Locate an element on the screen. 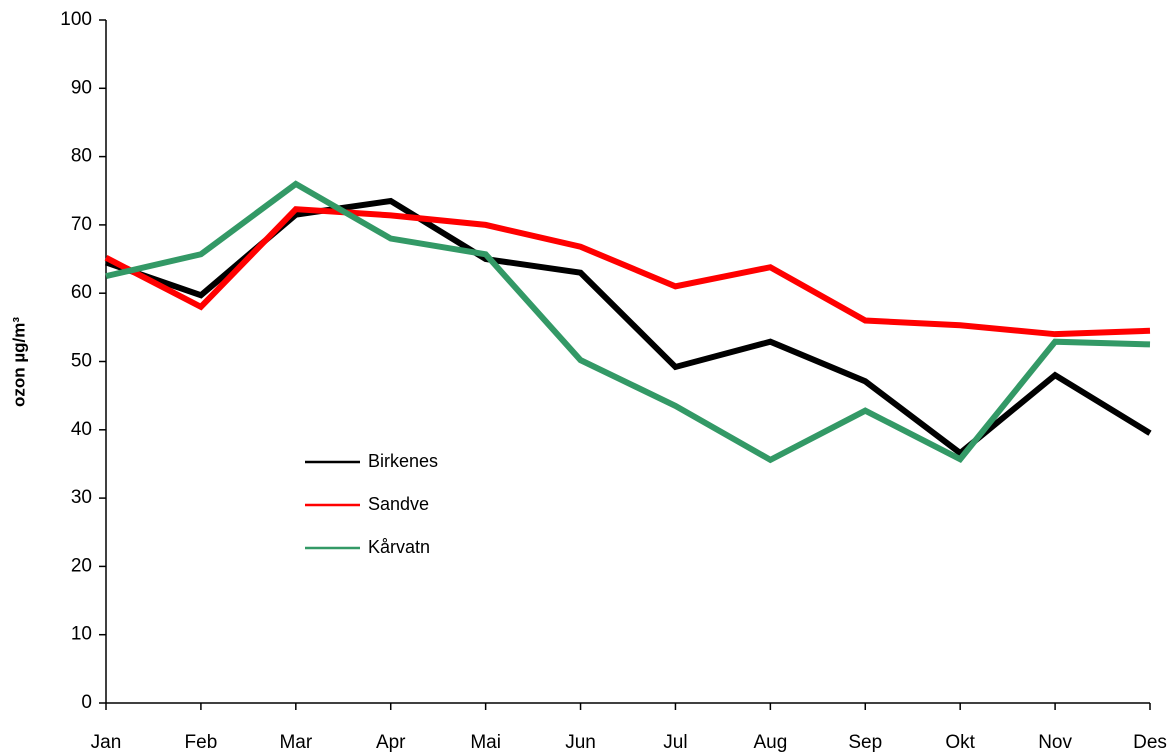  y-tick-label: 60 is located at coordinates (81, 292).